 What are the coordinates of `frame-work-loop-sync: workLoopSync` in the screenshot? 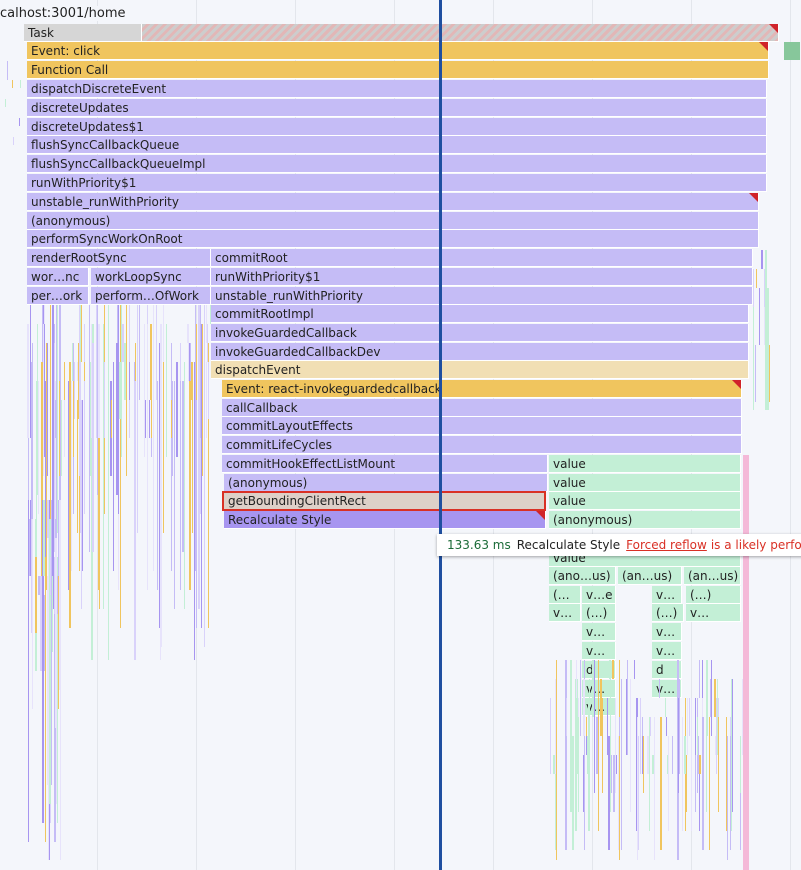 It's located at (151, 277).